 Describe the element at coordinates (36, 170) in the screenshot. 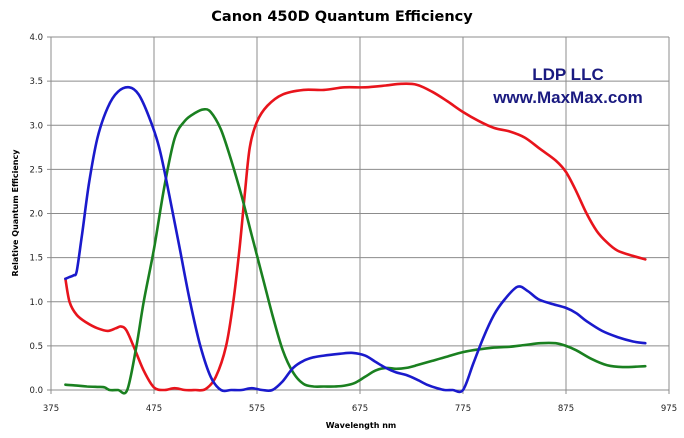

I see `y-tick-label: 2.5` at that location.